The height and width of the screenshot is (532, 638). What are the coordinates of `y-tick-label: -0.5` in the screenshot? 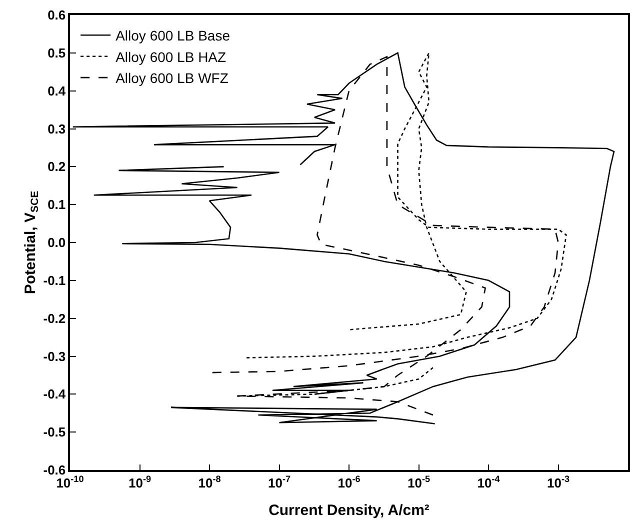 It's located at (54, 432).